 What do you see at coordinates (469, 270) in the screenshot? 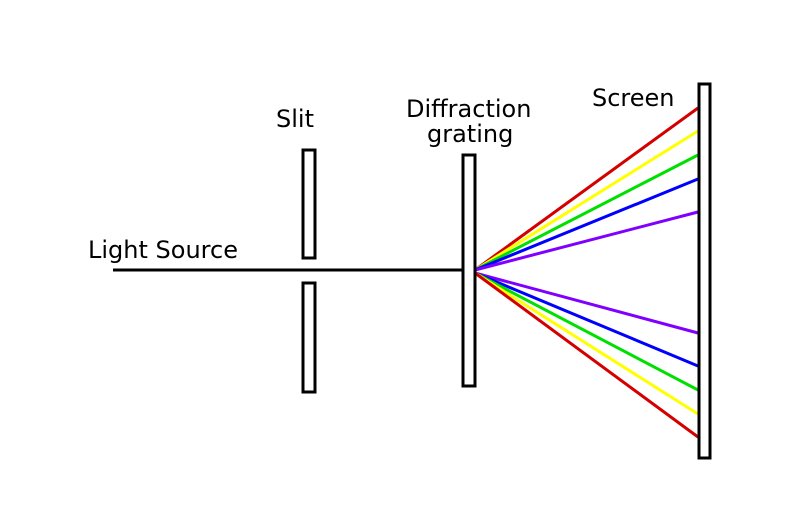
I see `diffraction-grating` at bounding box center [469, 270].